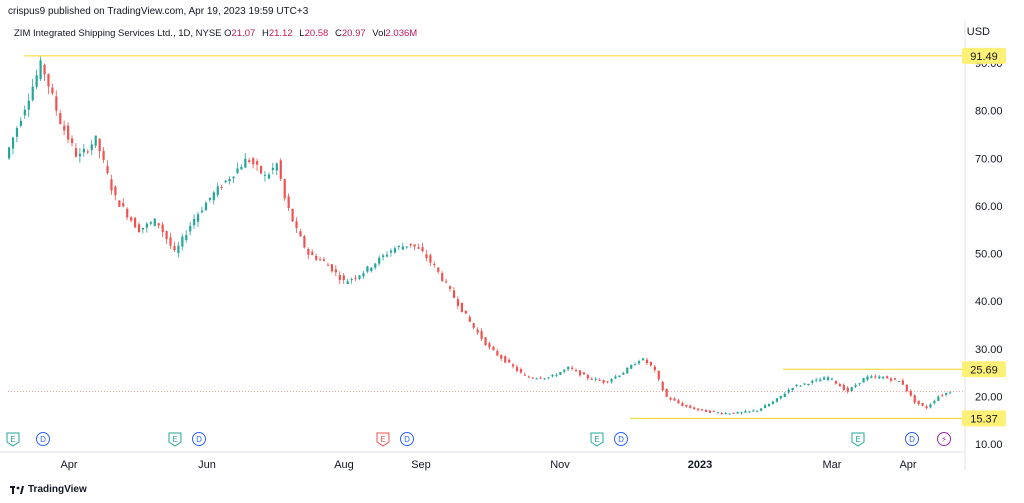 The width and height of the screenshot is (1024, 503). I want to click on high-value: 21.12, so click(280, 33).